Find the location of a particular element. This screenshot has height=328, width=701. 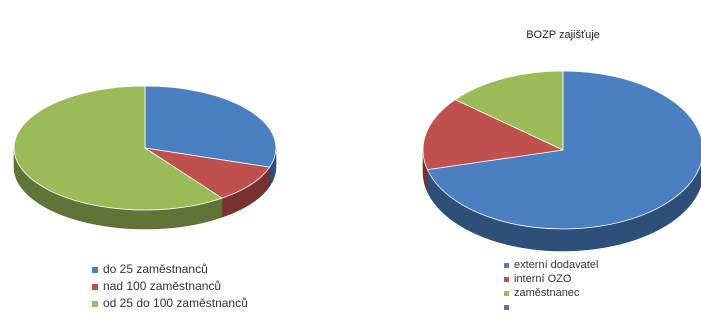

legend-label: od 25 do 100 zaměstnanců is located at coordinates (175, 303).